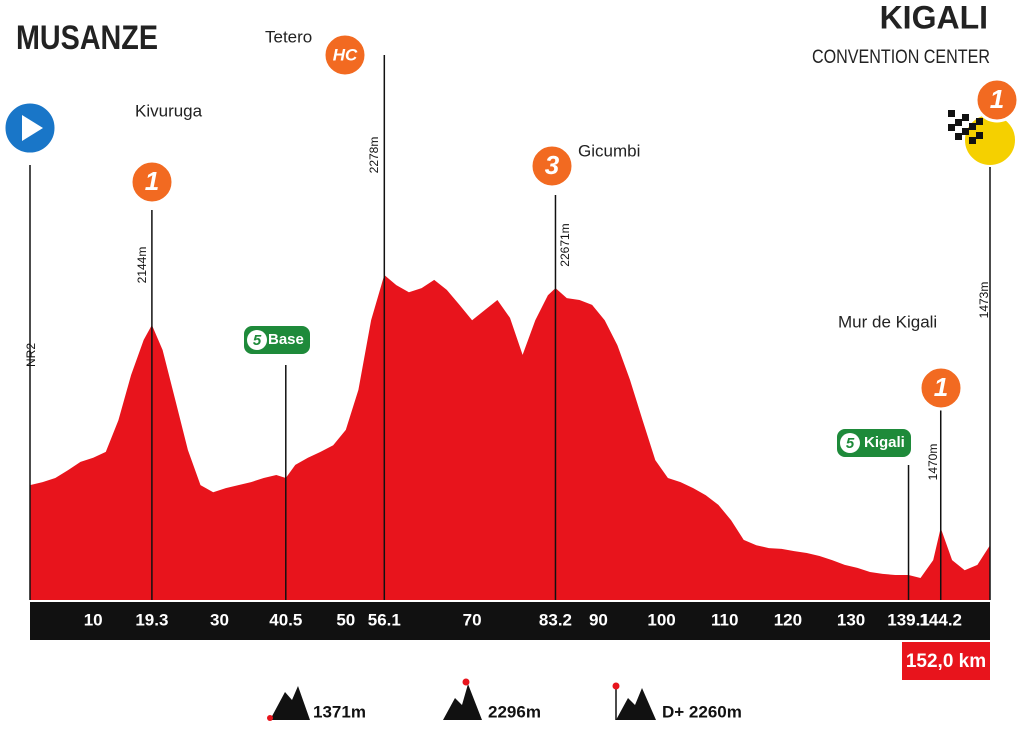 Image resolution: width=1024 pixels, height=730 pixels. I want to click on elevation-label: NR2, so click(31, 355).